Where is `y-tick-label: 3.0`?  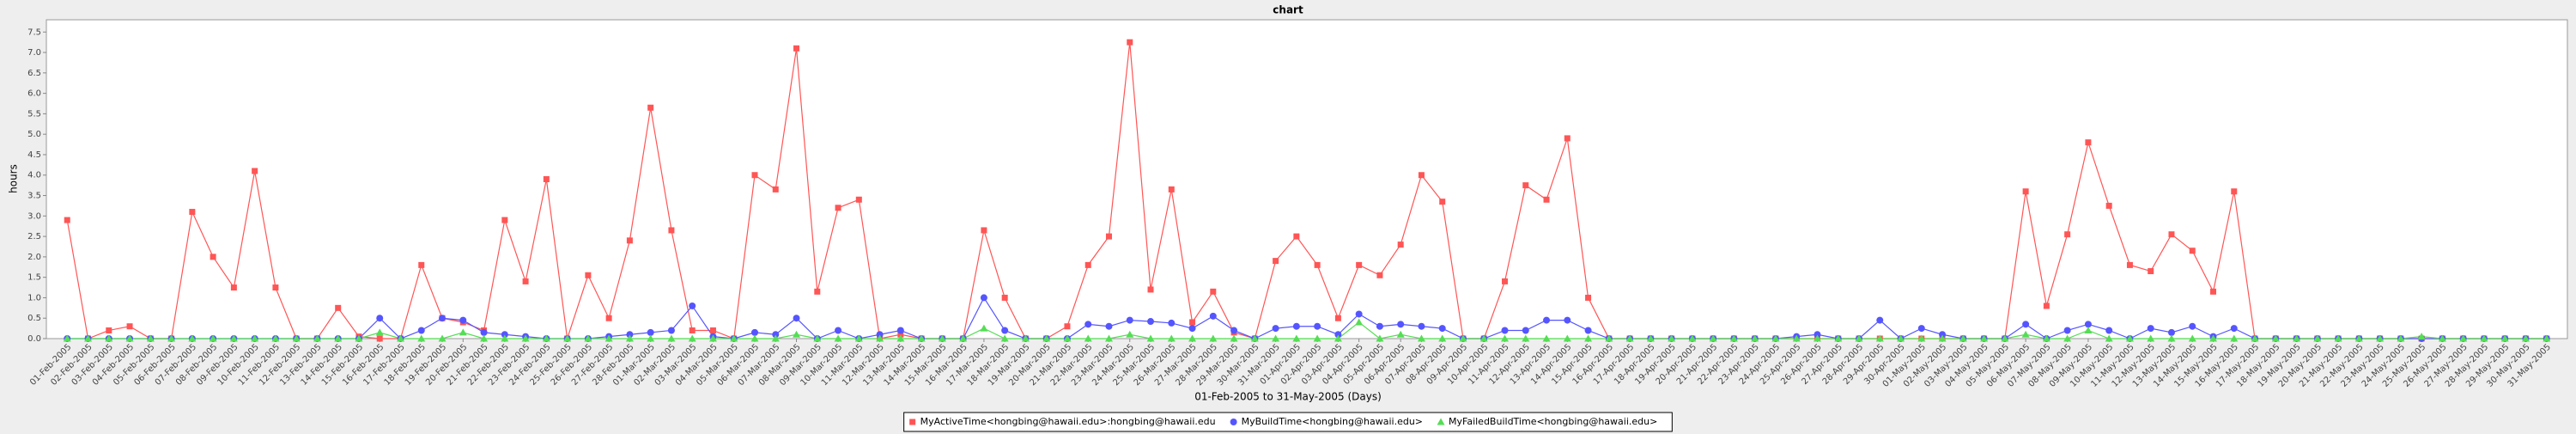 y-tick-label: 3.0 is located at coordinates (34, 216).